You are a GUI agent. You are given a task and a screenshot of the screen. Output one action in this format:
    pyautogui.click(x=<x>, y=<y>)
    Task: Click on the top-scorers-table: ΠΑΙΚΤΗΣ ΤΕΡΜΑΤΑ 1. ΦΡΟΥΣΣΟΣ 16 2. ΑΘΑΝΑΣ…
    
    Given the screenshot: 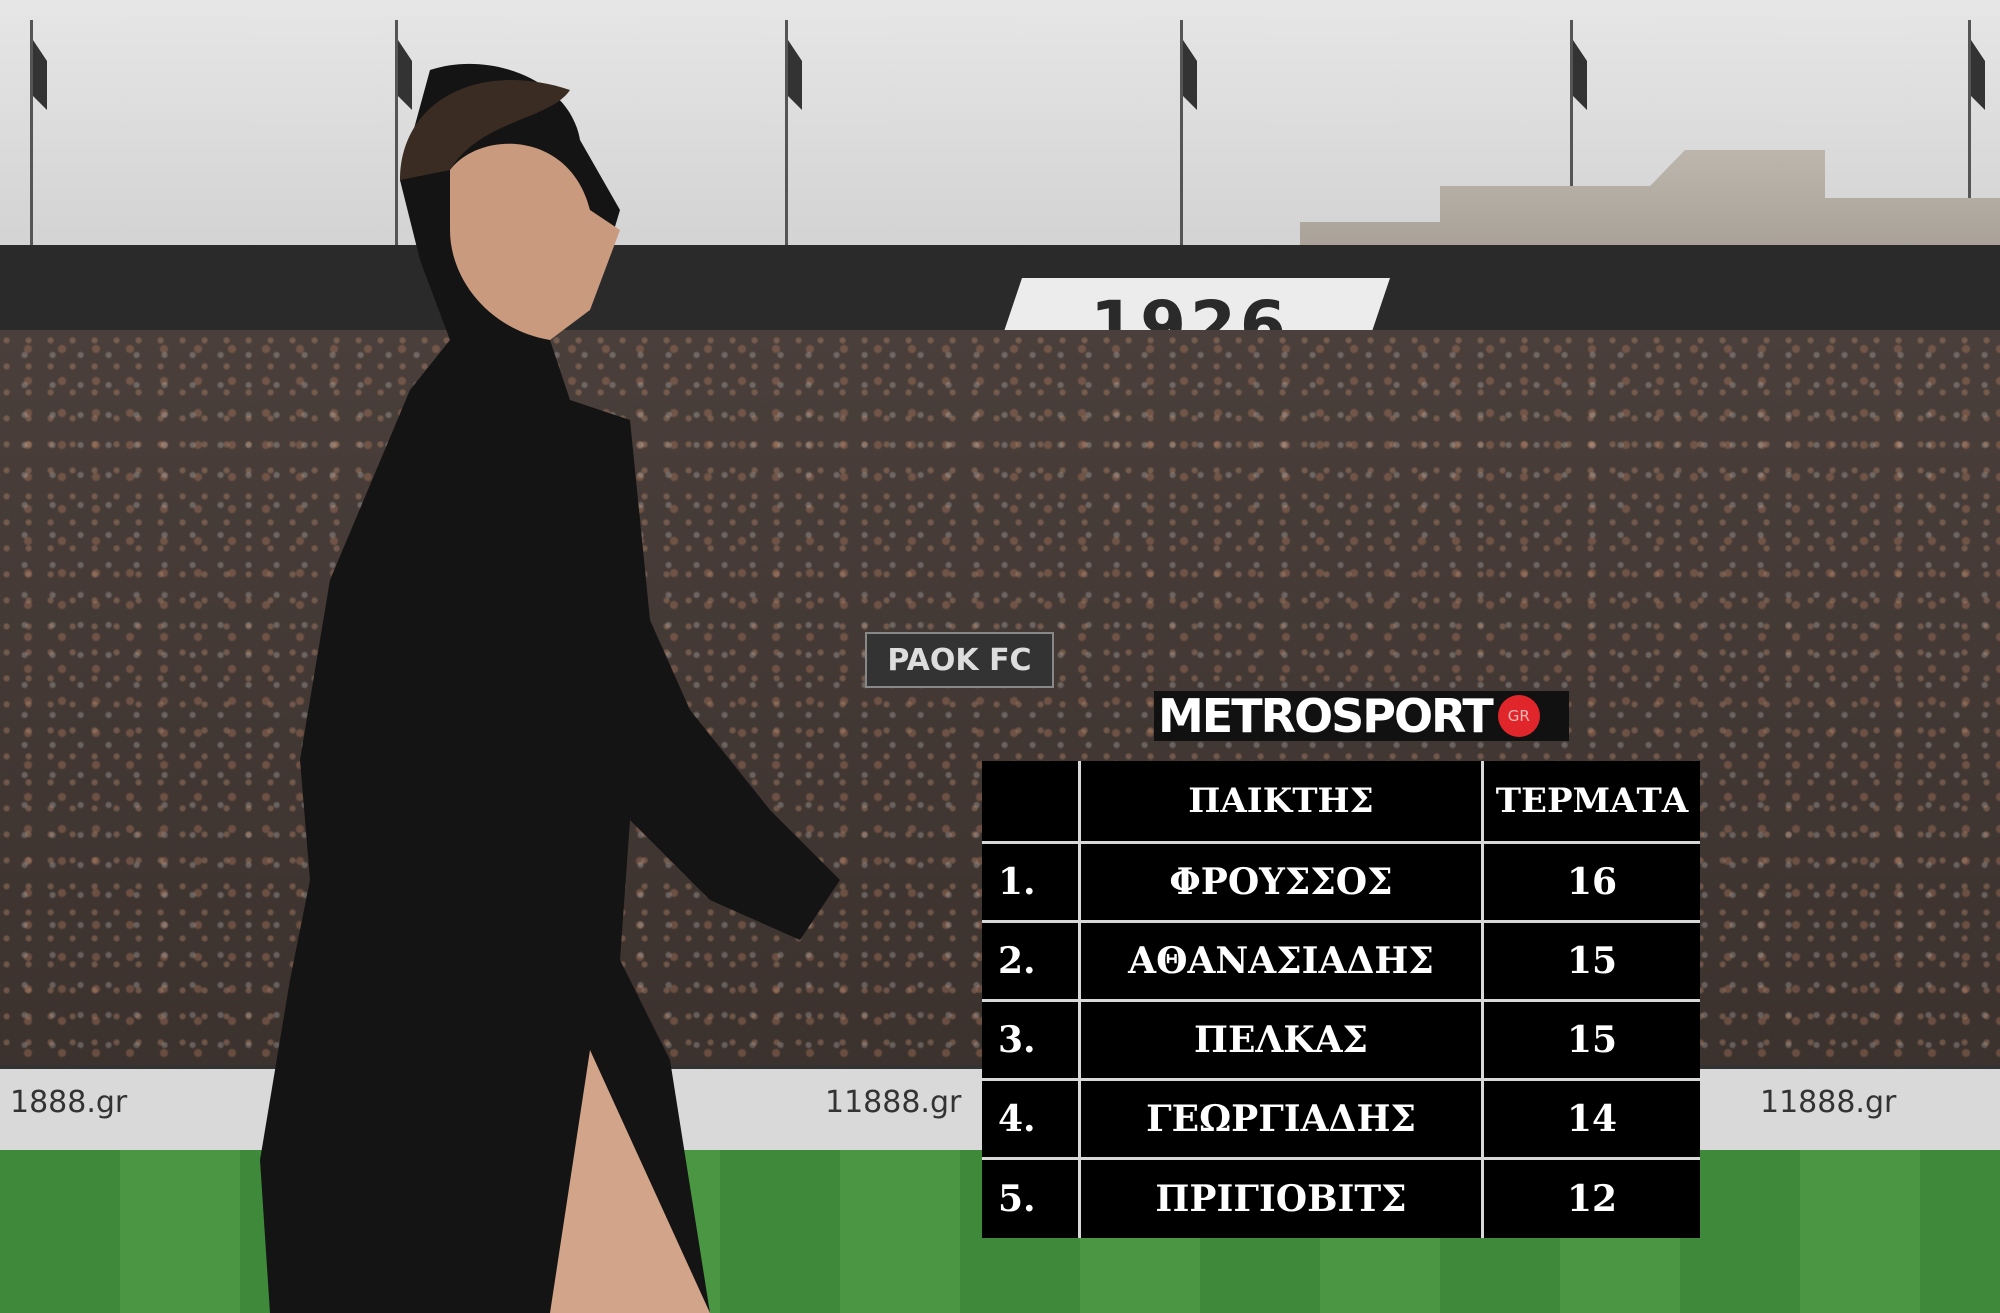 What is the action you would take?
    pyautogui.click(x=1341, y=999)
    